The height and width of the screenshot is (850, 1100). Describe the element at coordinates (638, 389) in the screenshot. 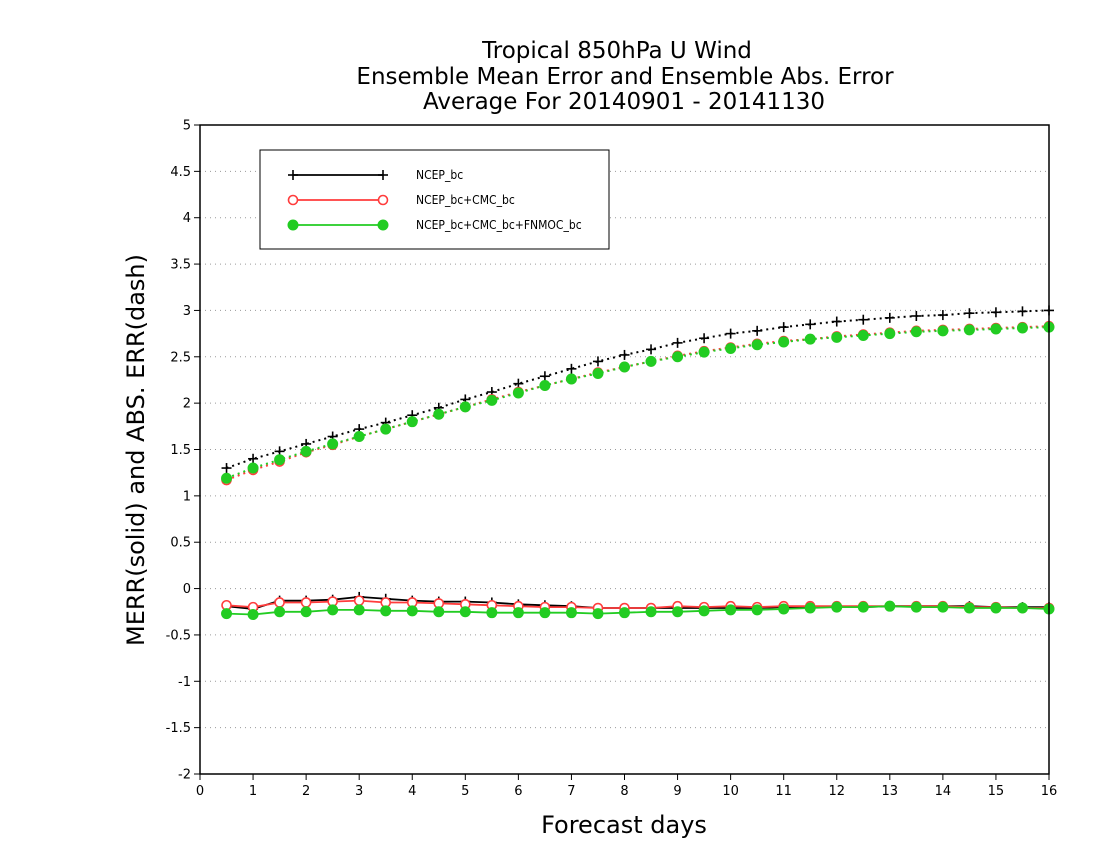

I see `series-1-abs-err-line` at that location.